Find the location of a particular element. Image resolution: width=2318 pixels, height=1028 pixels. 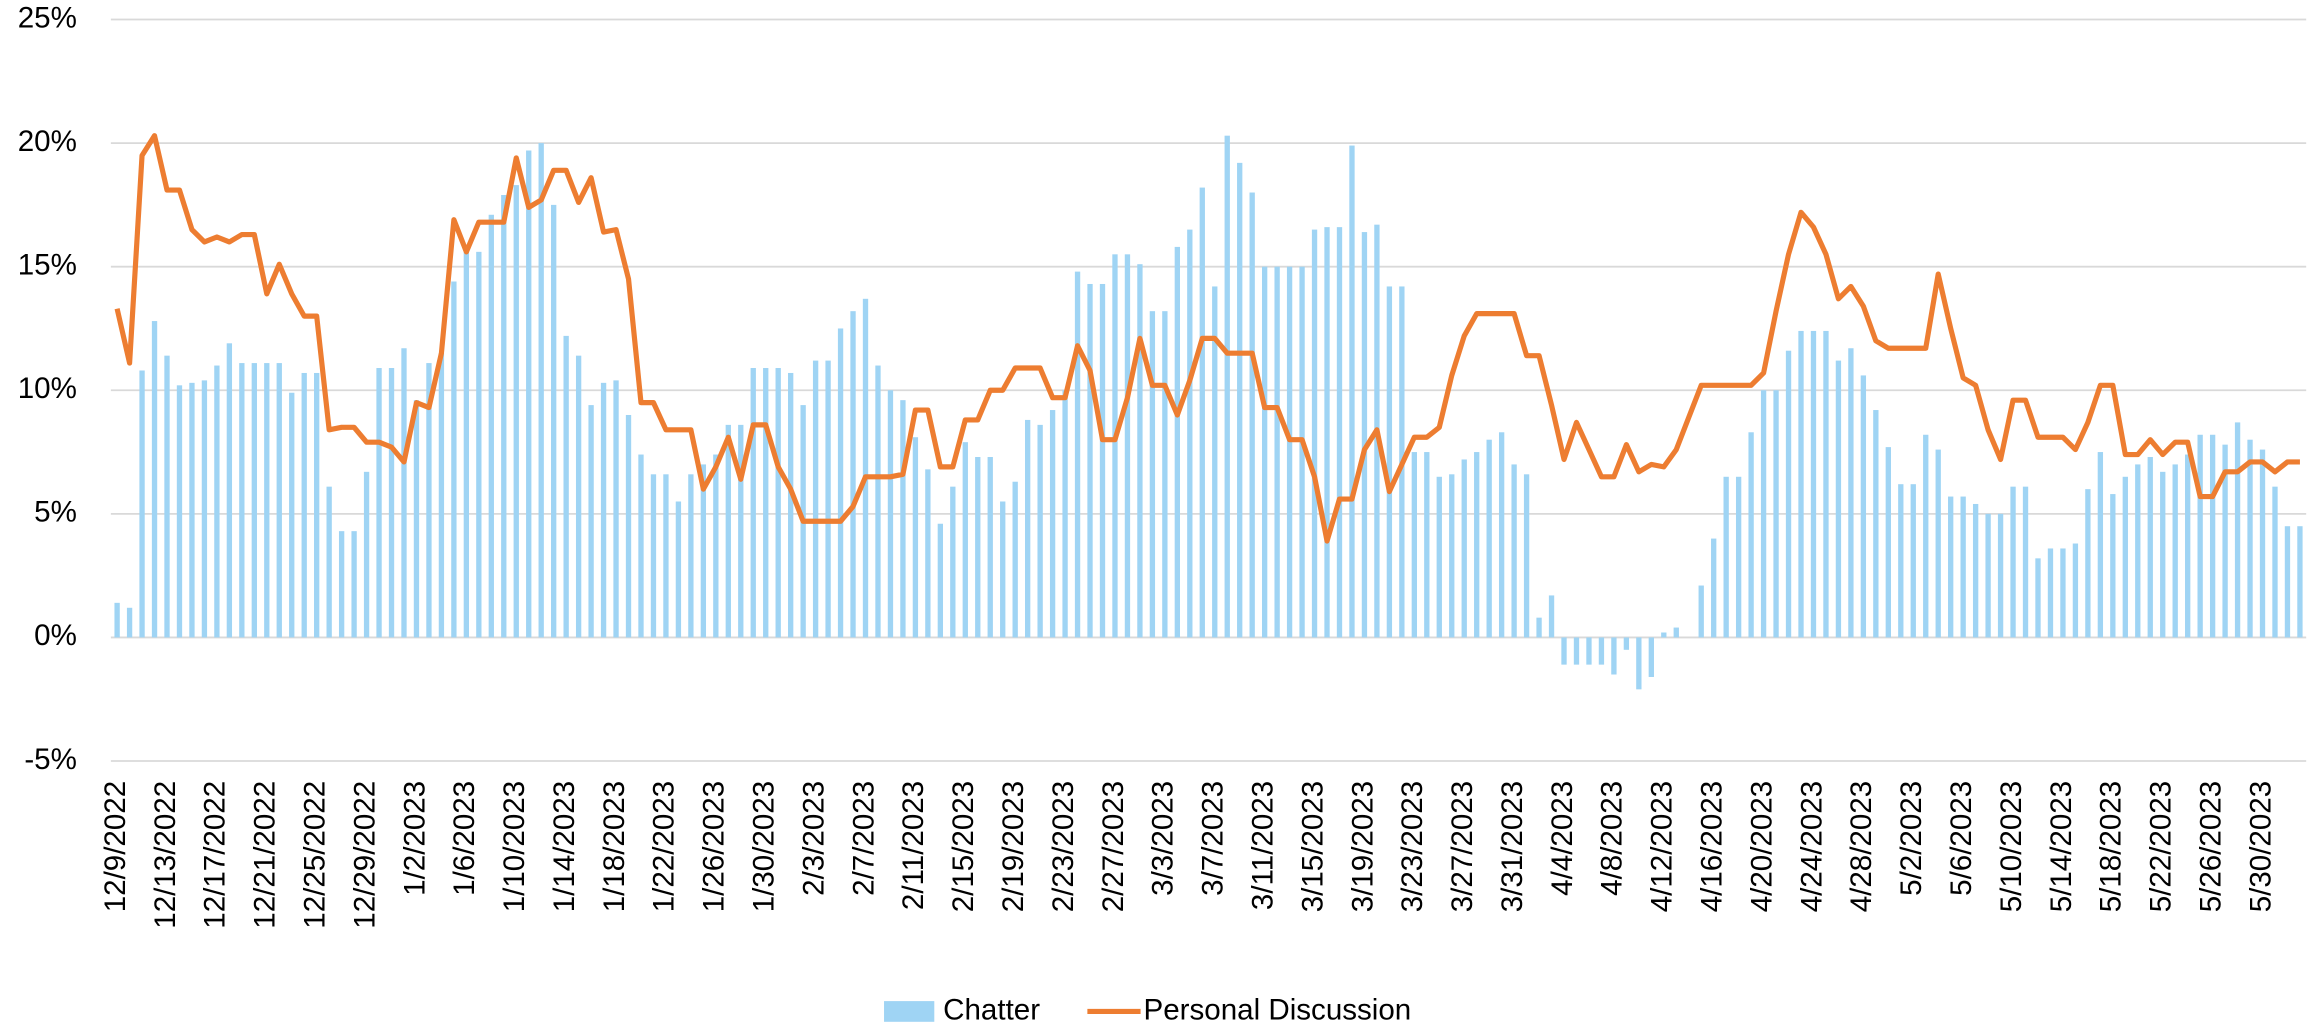

x-tick-label: 1/30/2023 is located at coordinates (764, 846).